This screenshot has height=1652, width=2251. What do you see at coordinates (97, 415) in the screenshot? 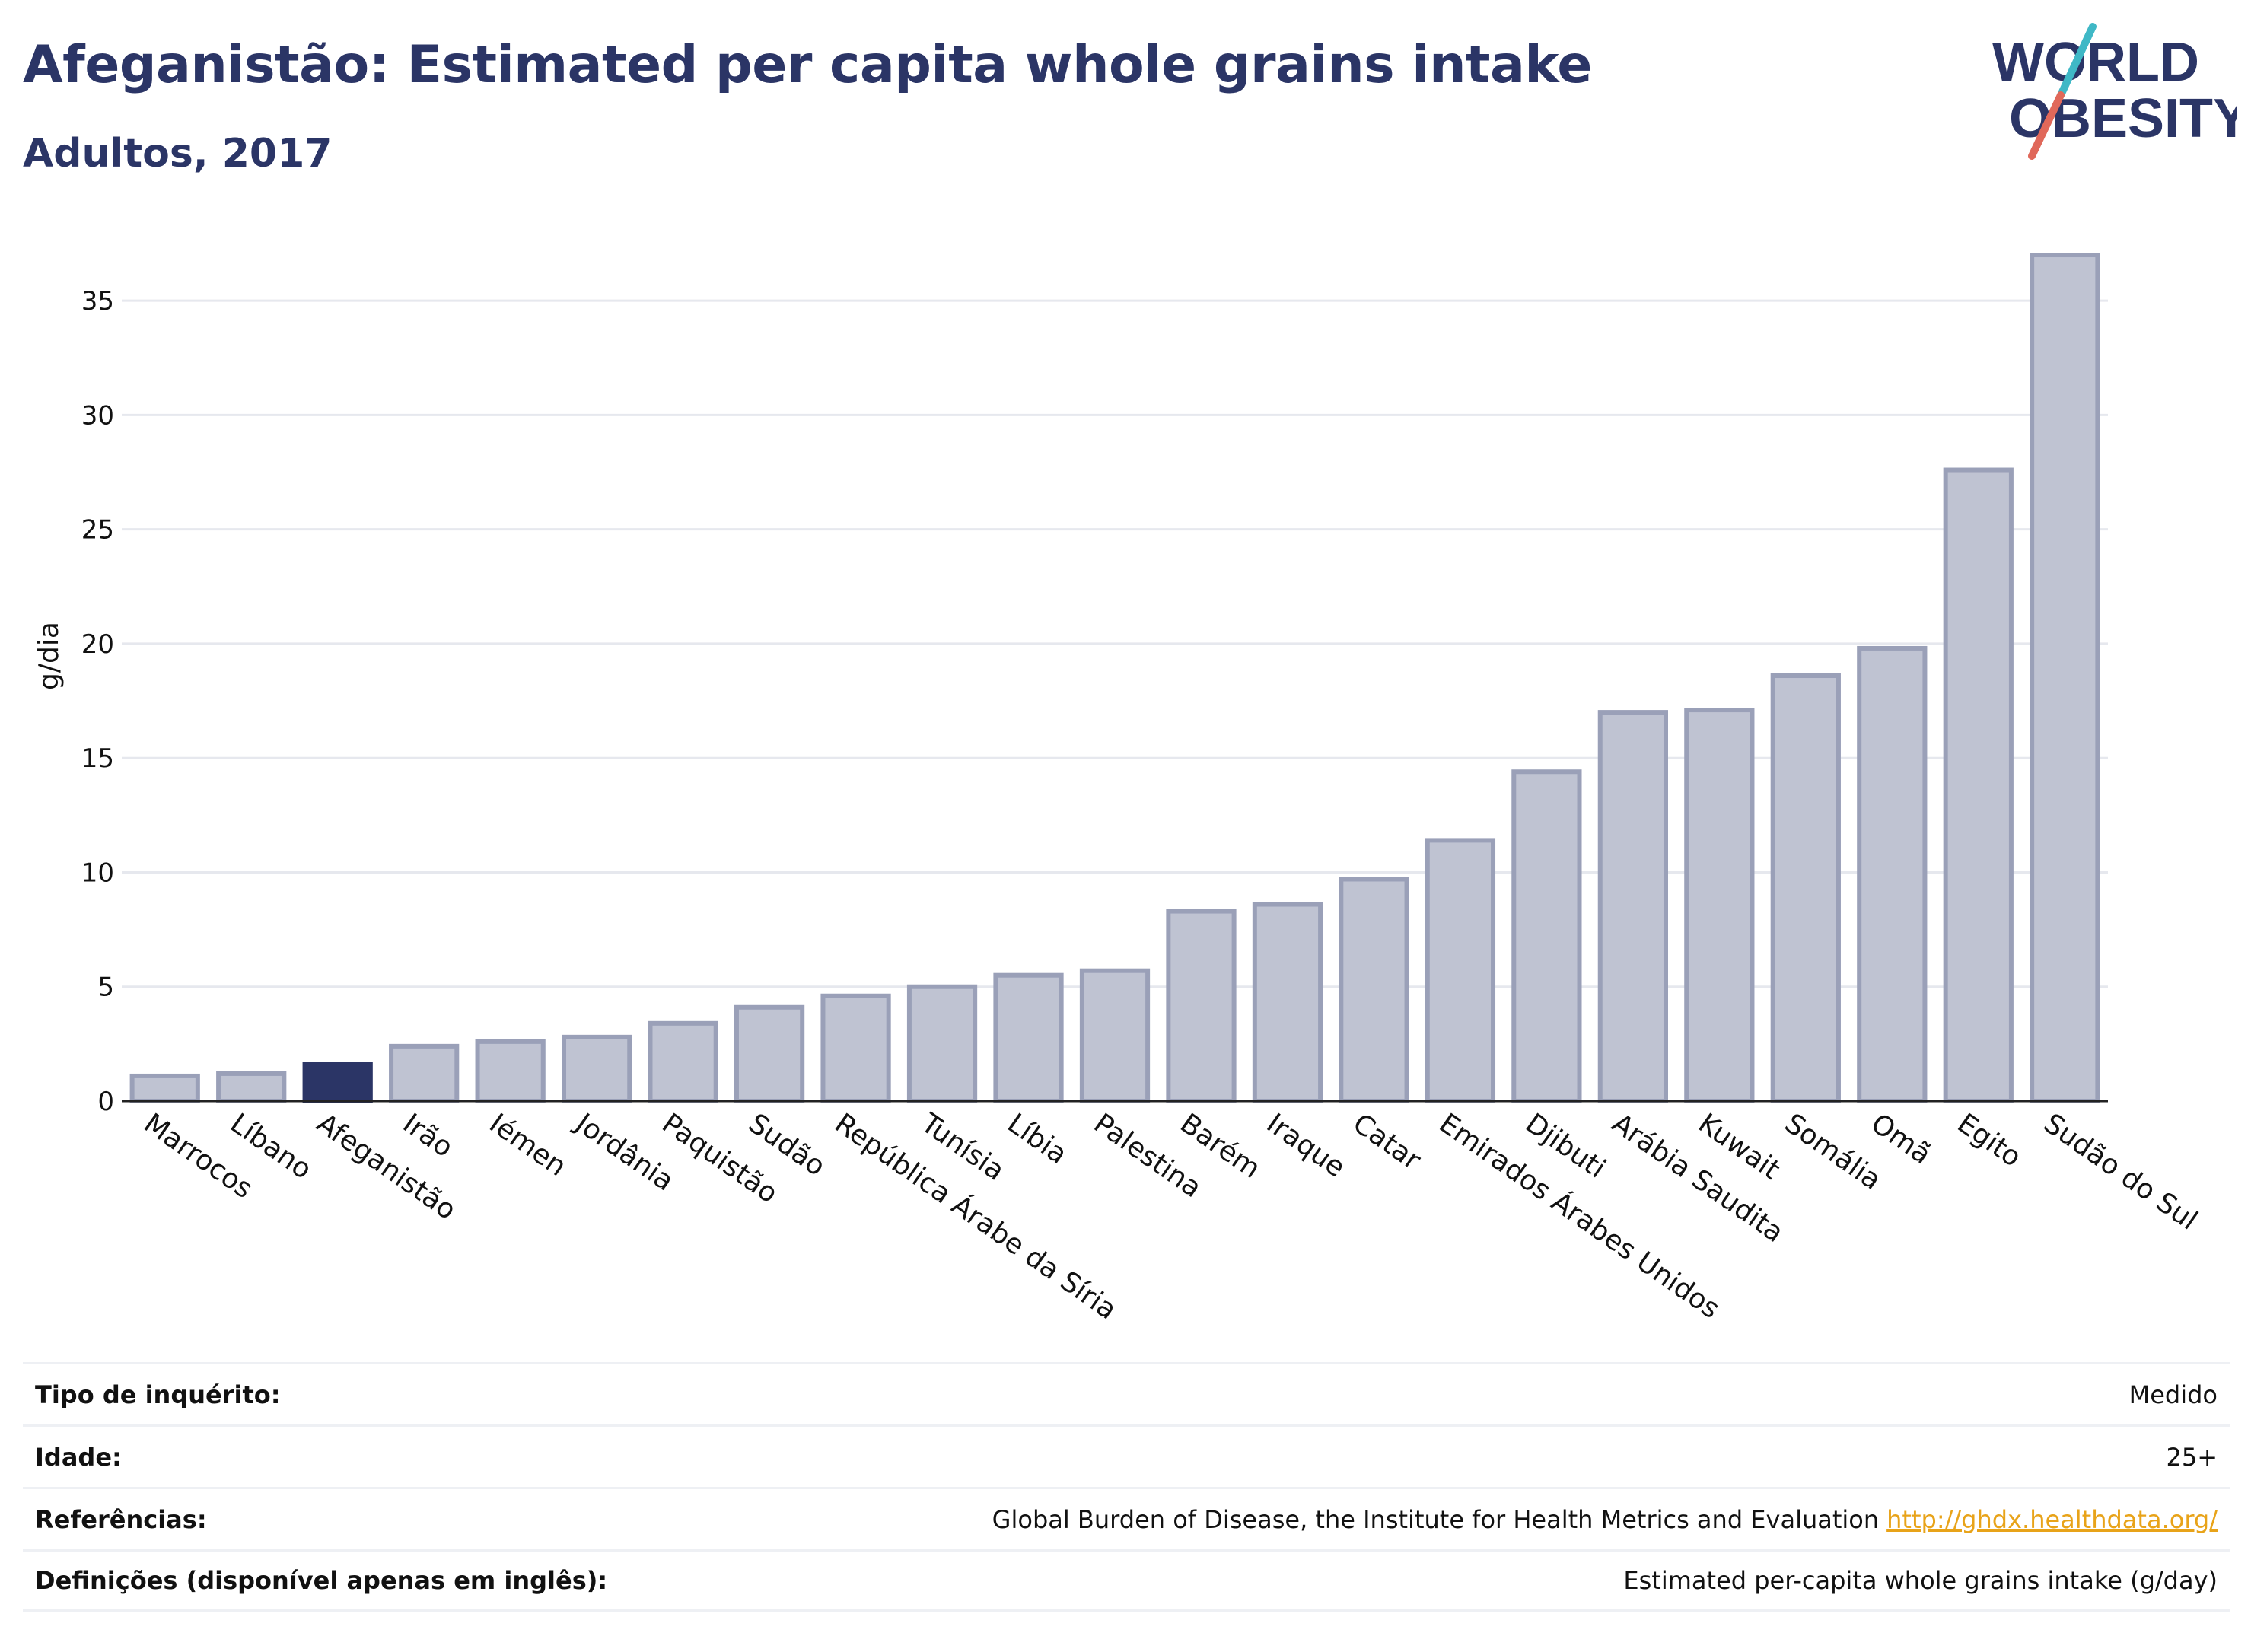
I see `y-tick-label: 30` at bounding box center [97, 415].